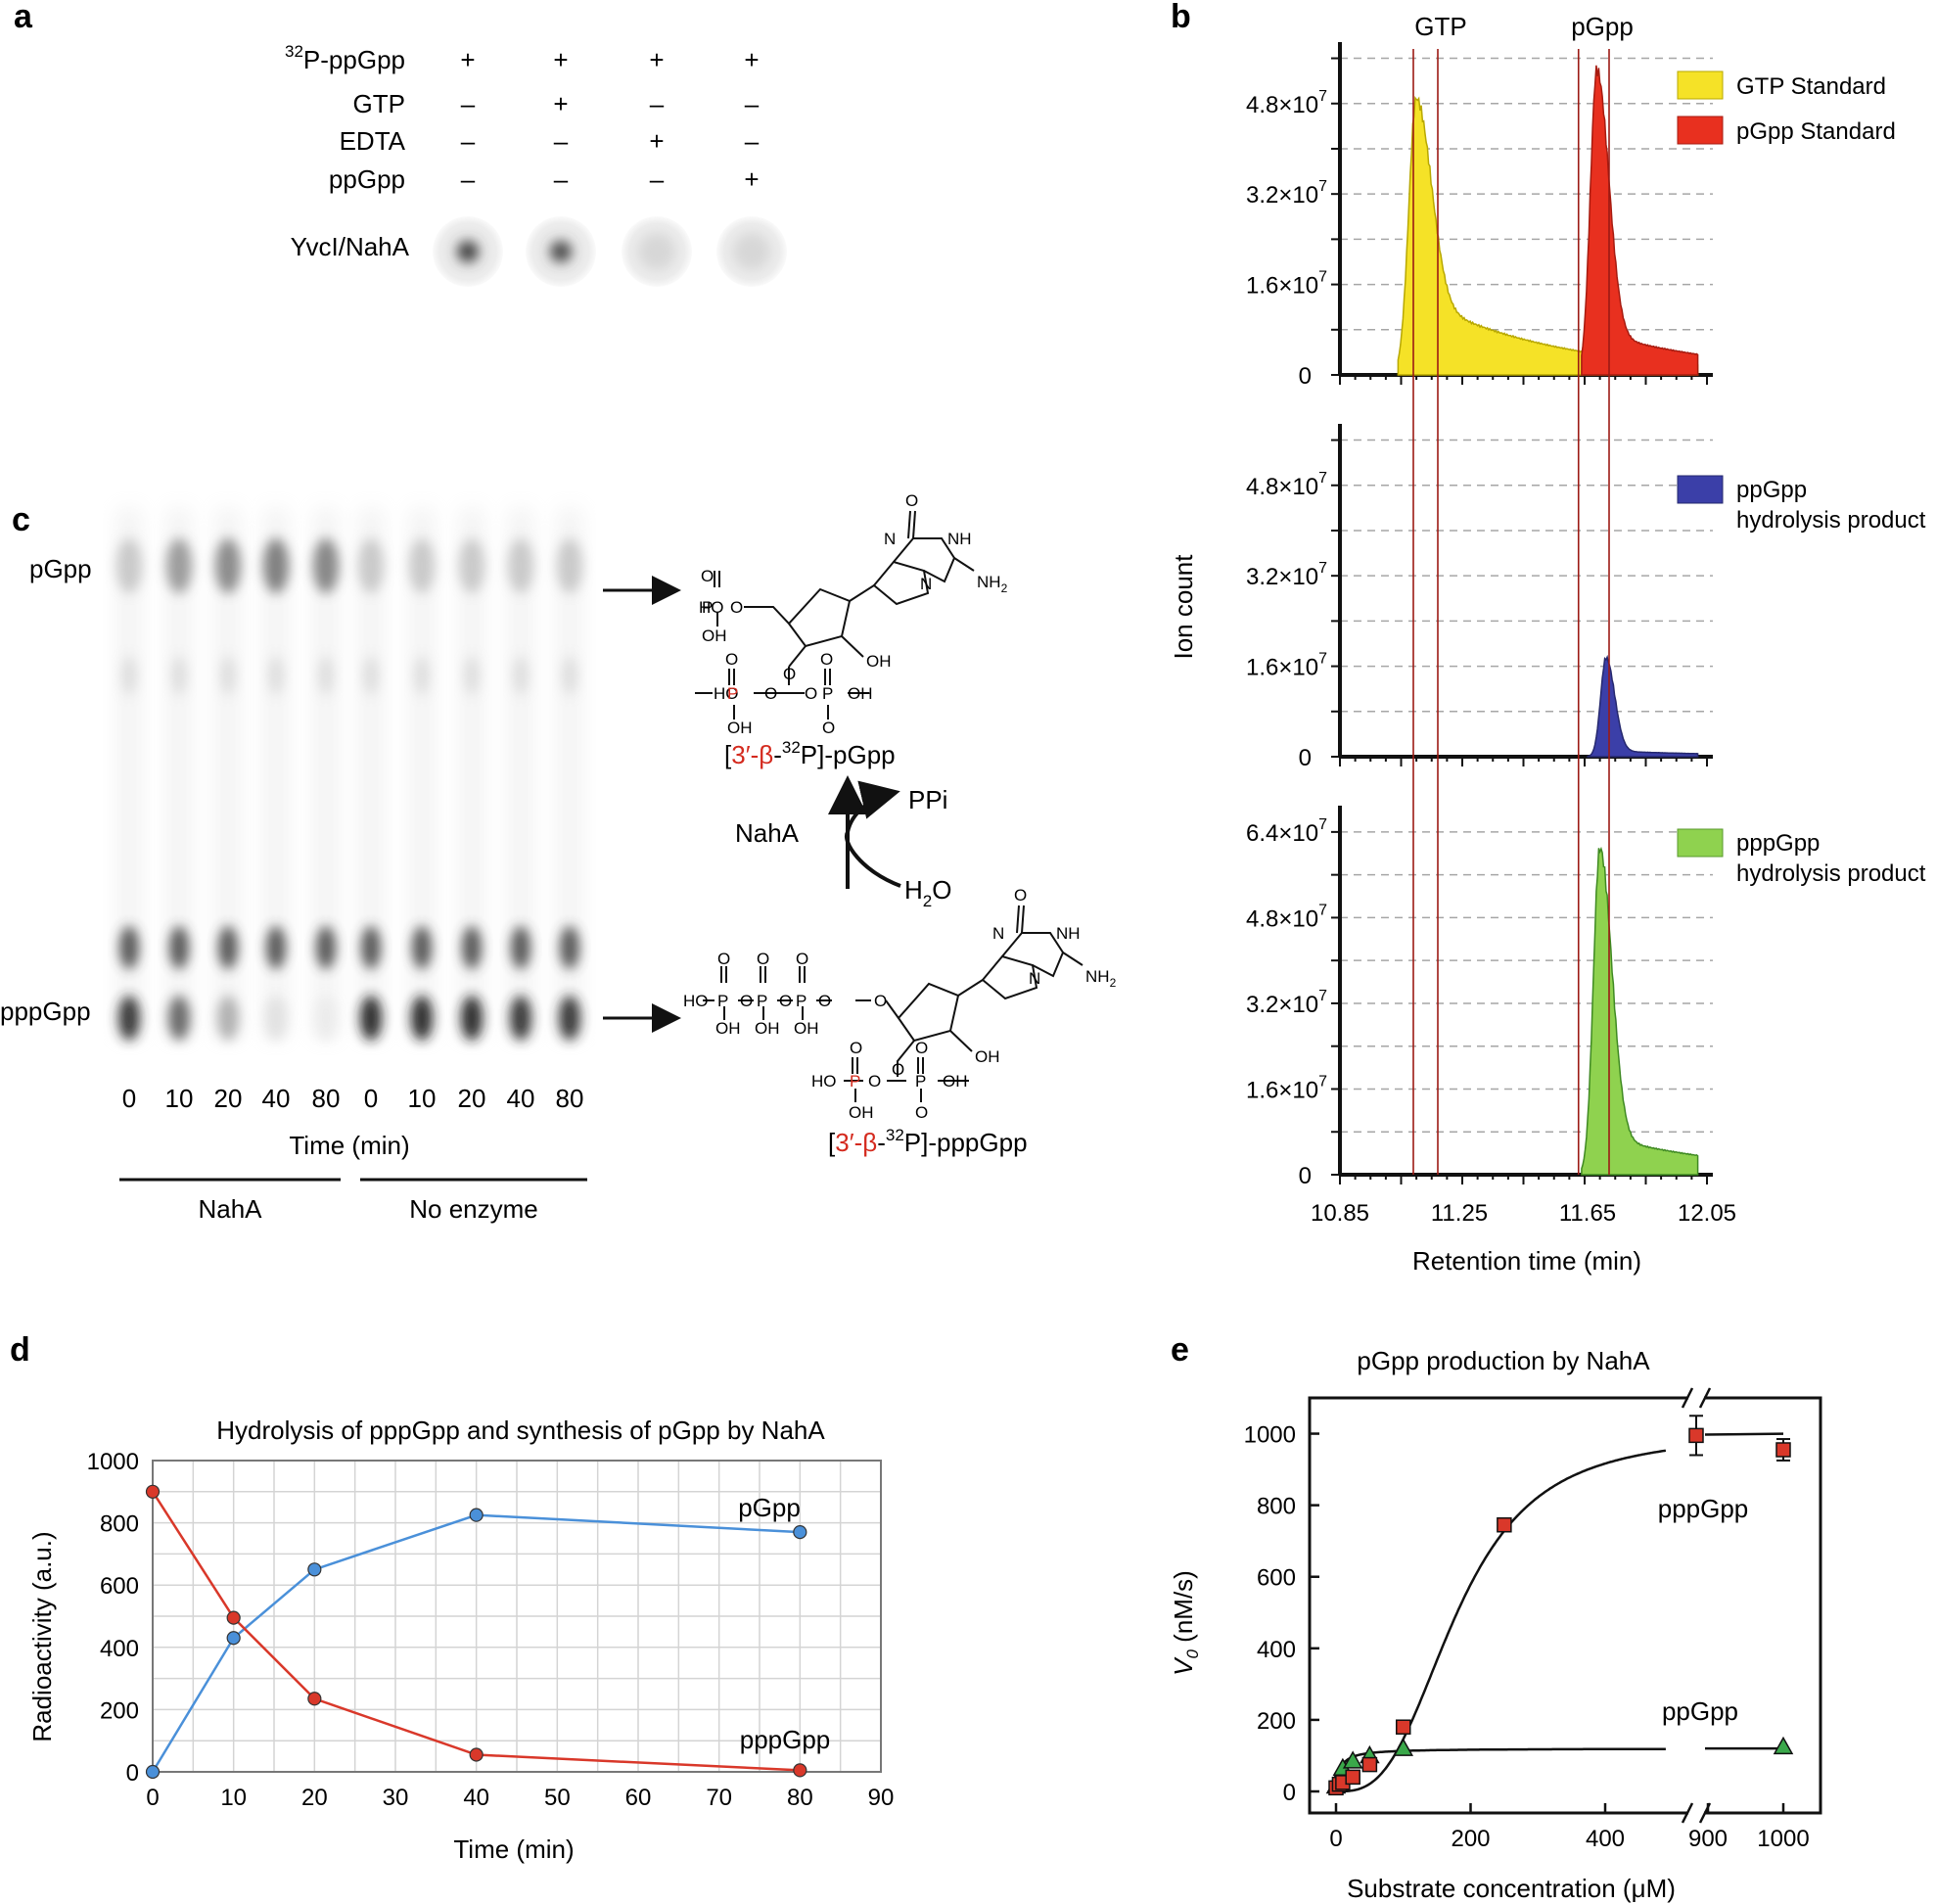 The width and height of the screenshot is (1936, 1904). What do you see at coordinates (1707, 1213) in the screenshot?
I see `x-tick: 12.05` at bounding box center [1707, 1213].